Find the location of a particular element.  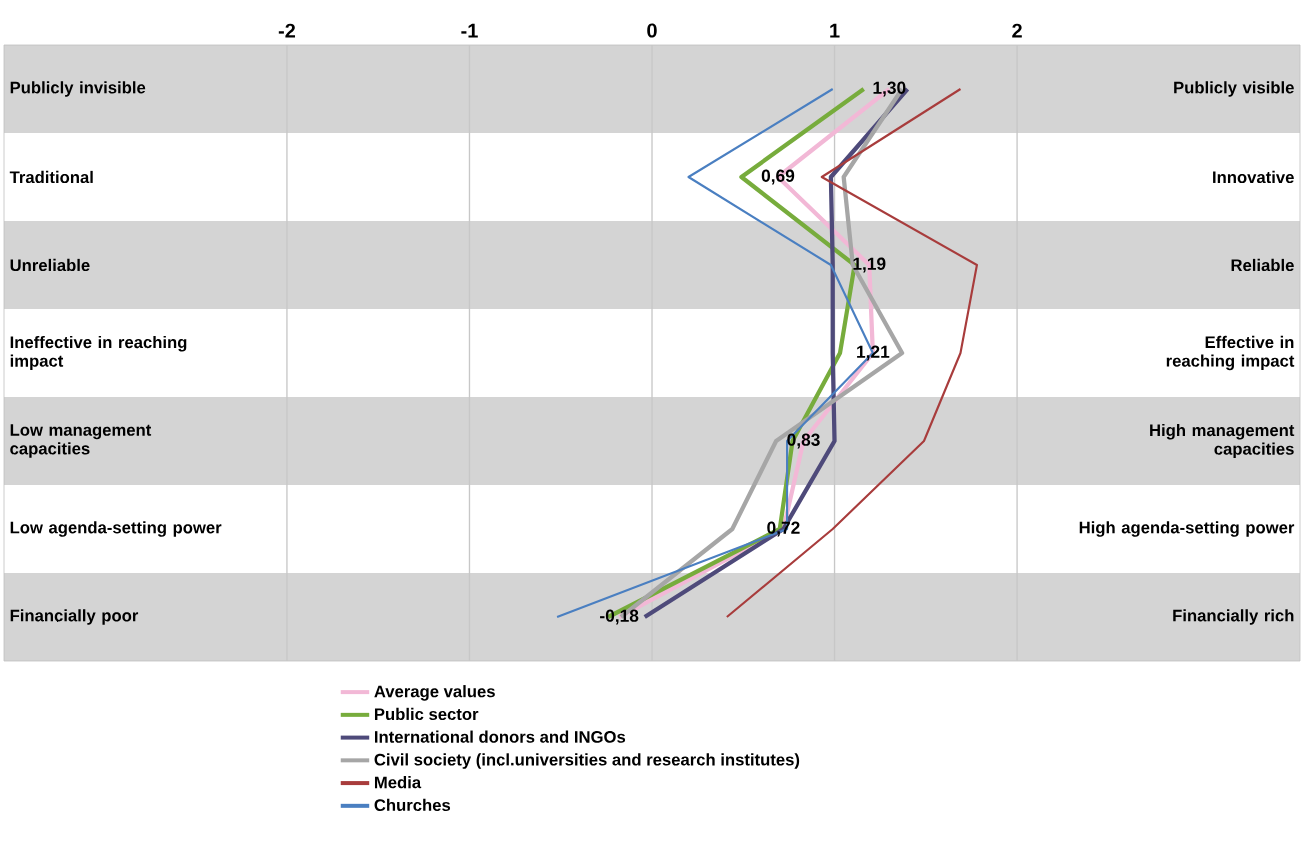

data-label: 1,30 is located at coordinates (889, 89).